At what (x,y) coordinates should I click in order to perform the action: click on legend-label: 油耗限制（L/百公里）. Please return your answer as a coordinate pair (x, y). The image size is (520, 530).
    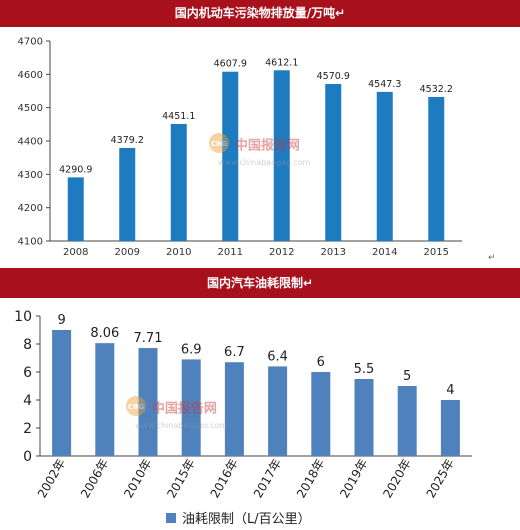
    Looking at the image, I should click on (246, 519).